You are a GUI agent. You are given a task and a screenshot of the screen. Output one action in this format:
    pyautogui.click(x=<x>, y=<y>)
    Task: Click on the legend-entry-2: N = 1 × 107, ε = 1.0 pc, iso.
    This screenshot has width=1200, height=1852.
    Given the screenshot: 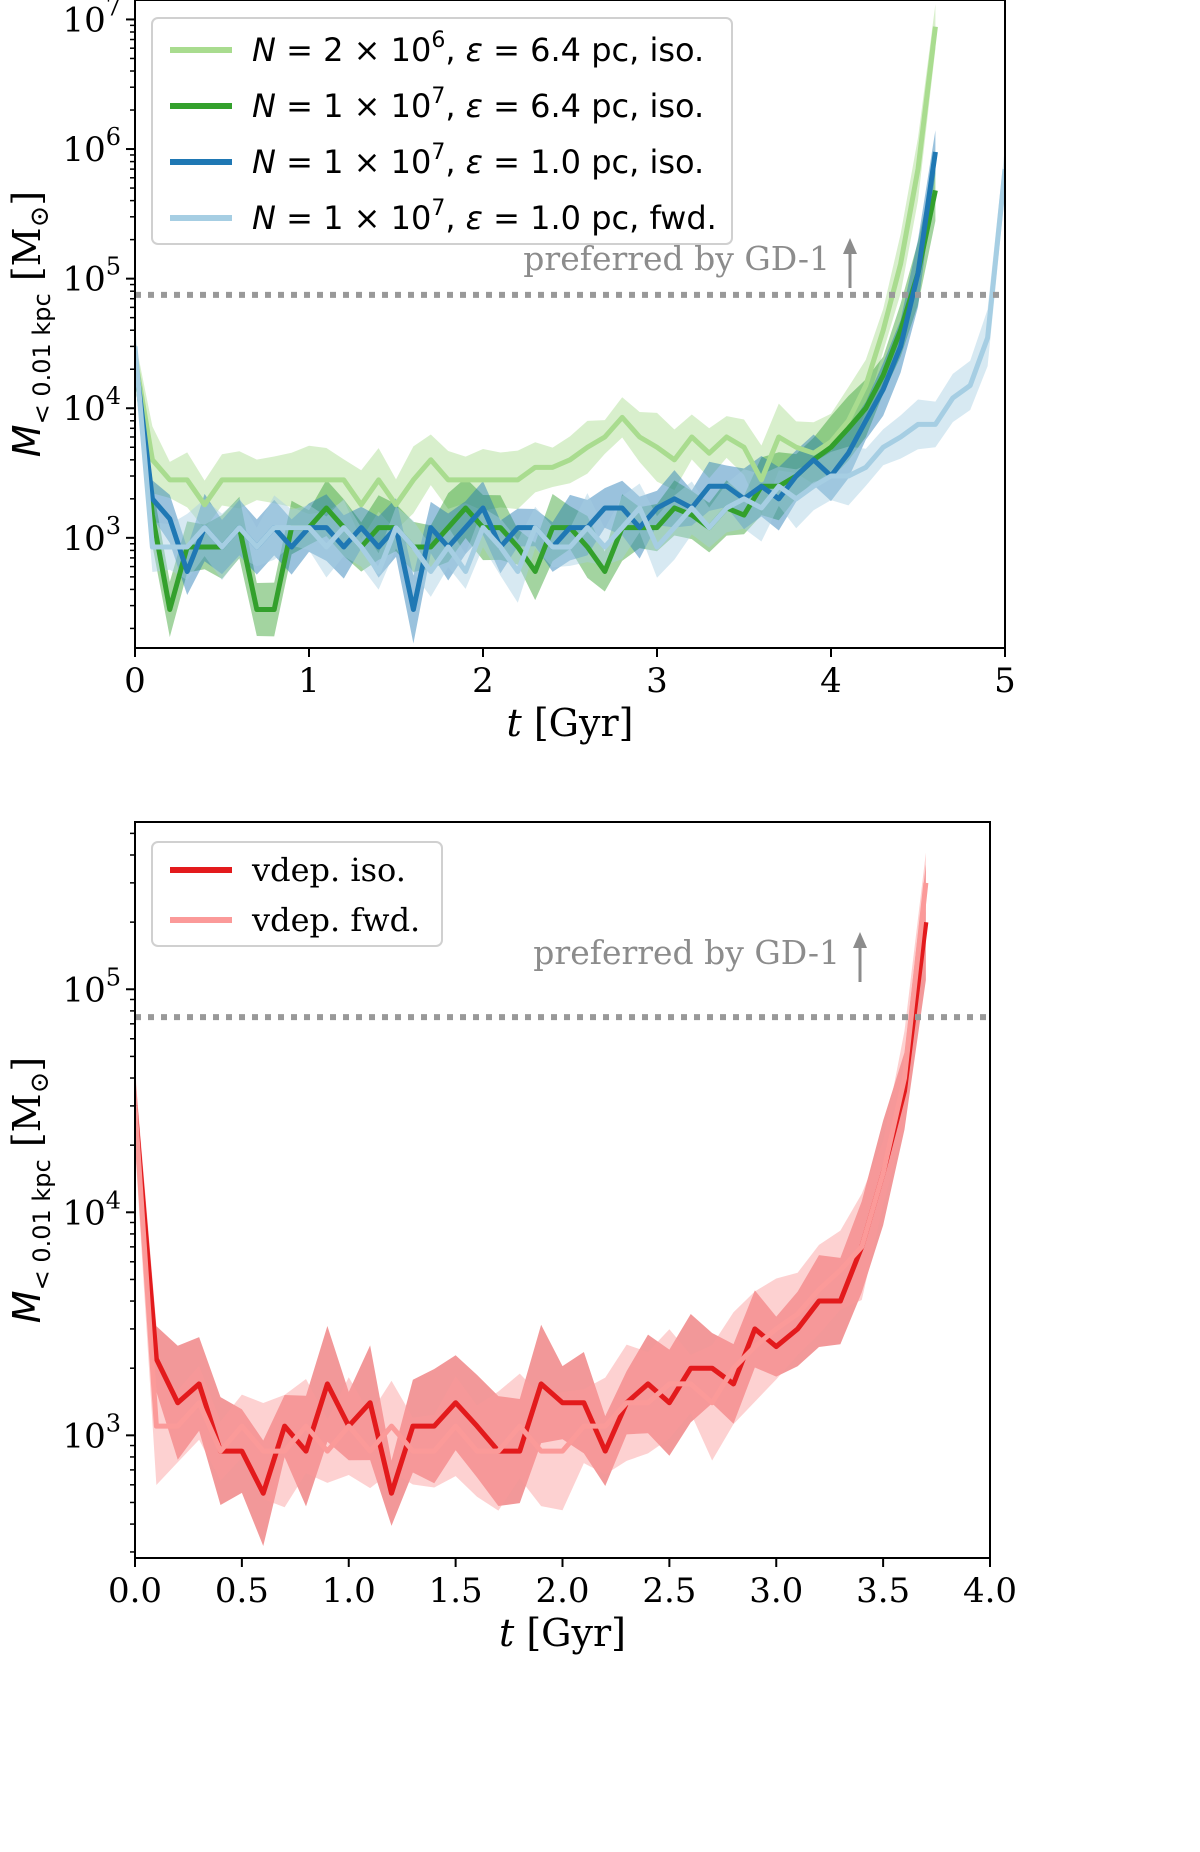 What is the action you would take?
    pyautogui.click(x=478, y=160)
    